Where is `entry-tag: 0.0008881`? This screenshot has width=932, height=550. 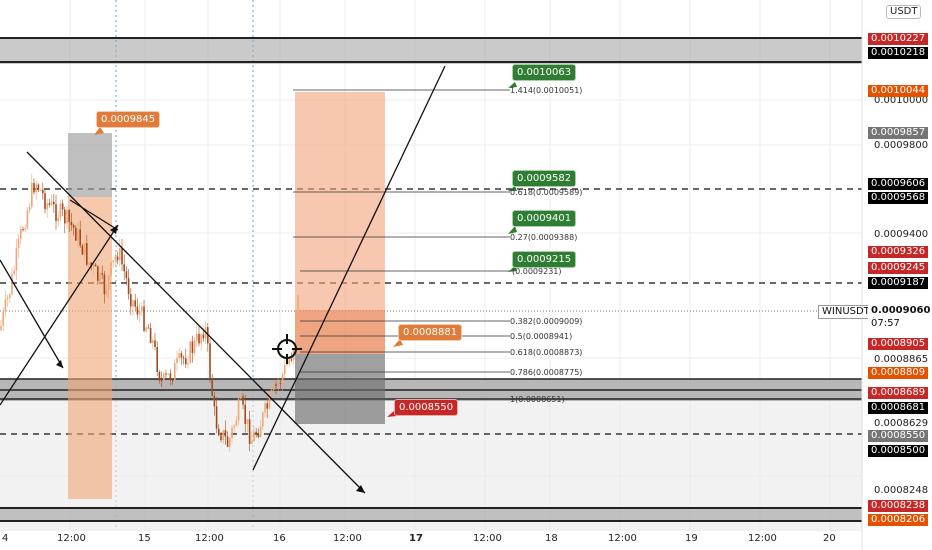 entry-tag: 0.0008881 is located at coordinates (430, 332).